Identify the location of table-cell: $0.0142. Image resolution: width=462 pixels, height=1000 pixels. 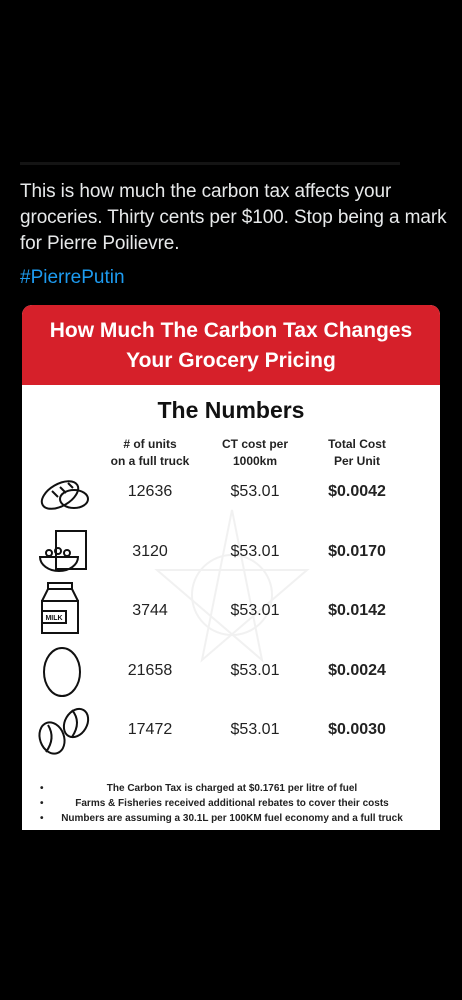
(357, 610).